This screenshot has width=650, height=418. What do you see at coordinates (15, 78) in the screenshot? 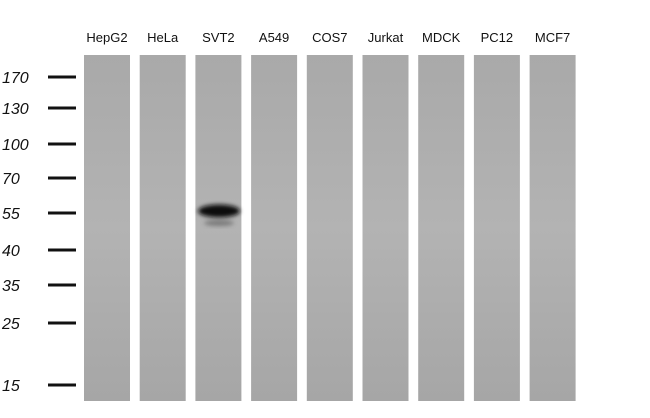
I see `marker-label: 170` at bounding box center [15, 78].